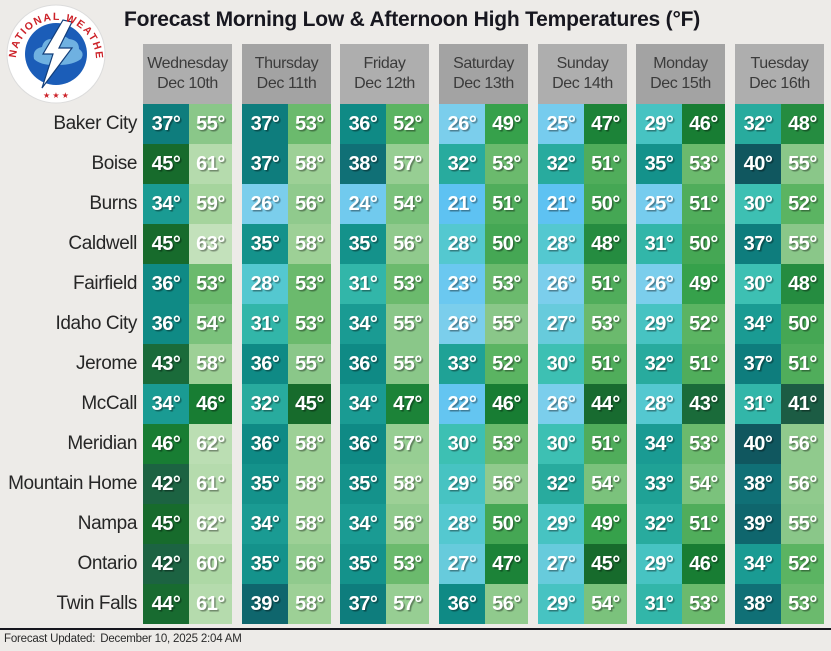 Image resolution: width=831 pixels, height=651 pixels. What do you see at coordinates (802, 204) in the screenshot?
I see `high-temp-cell: 52°` at bounding box center [802, 204].